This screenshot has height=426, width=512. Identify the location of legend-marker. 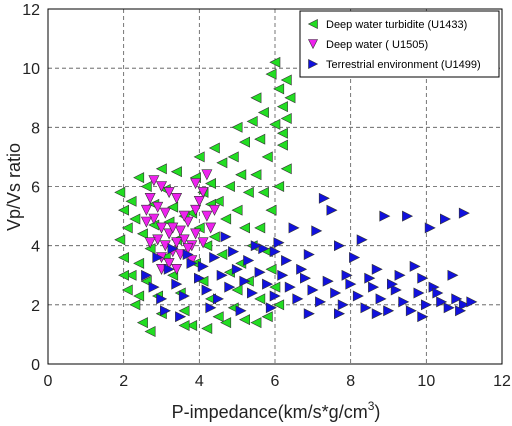
(312, 24).